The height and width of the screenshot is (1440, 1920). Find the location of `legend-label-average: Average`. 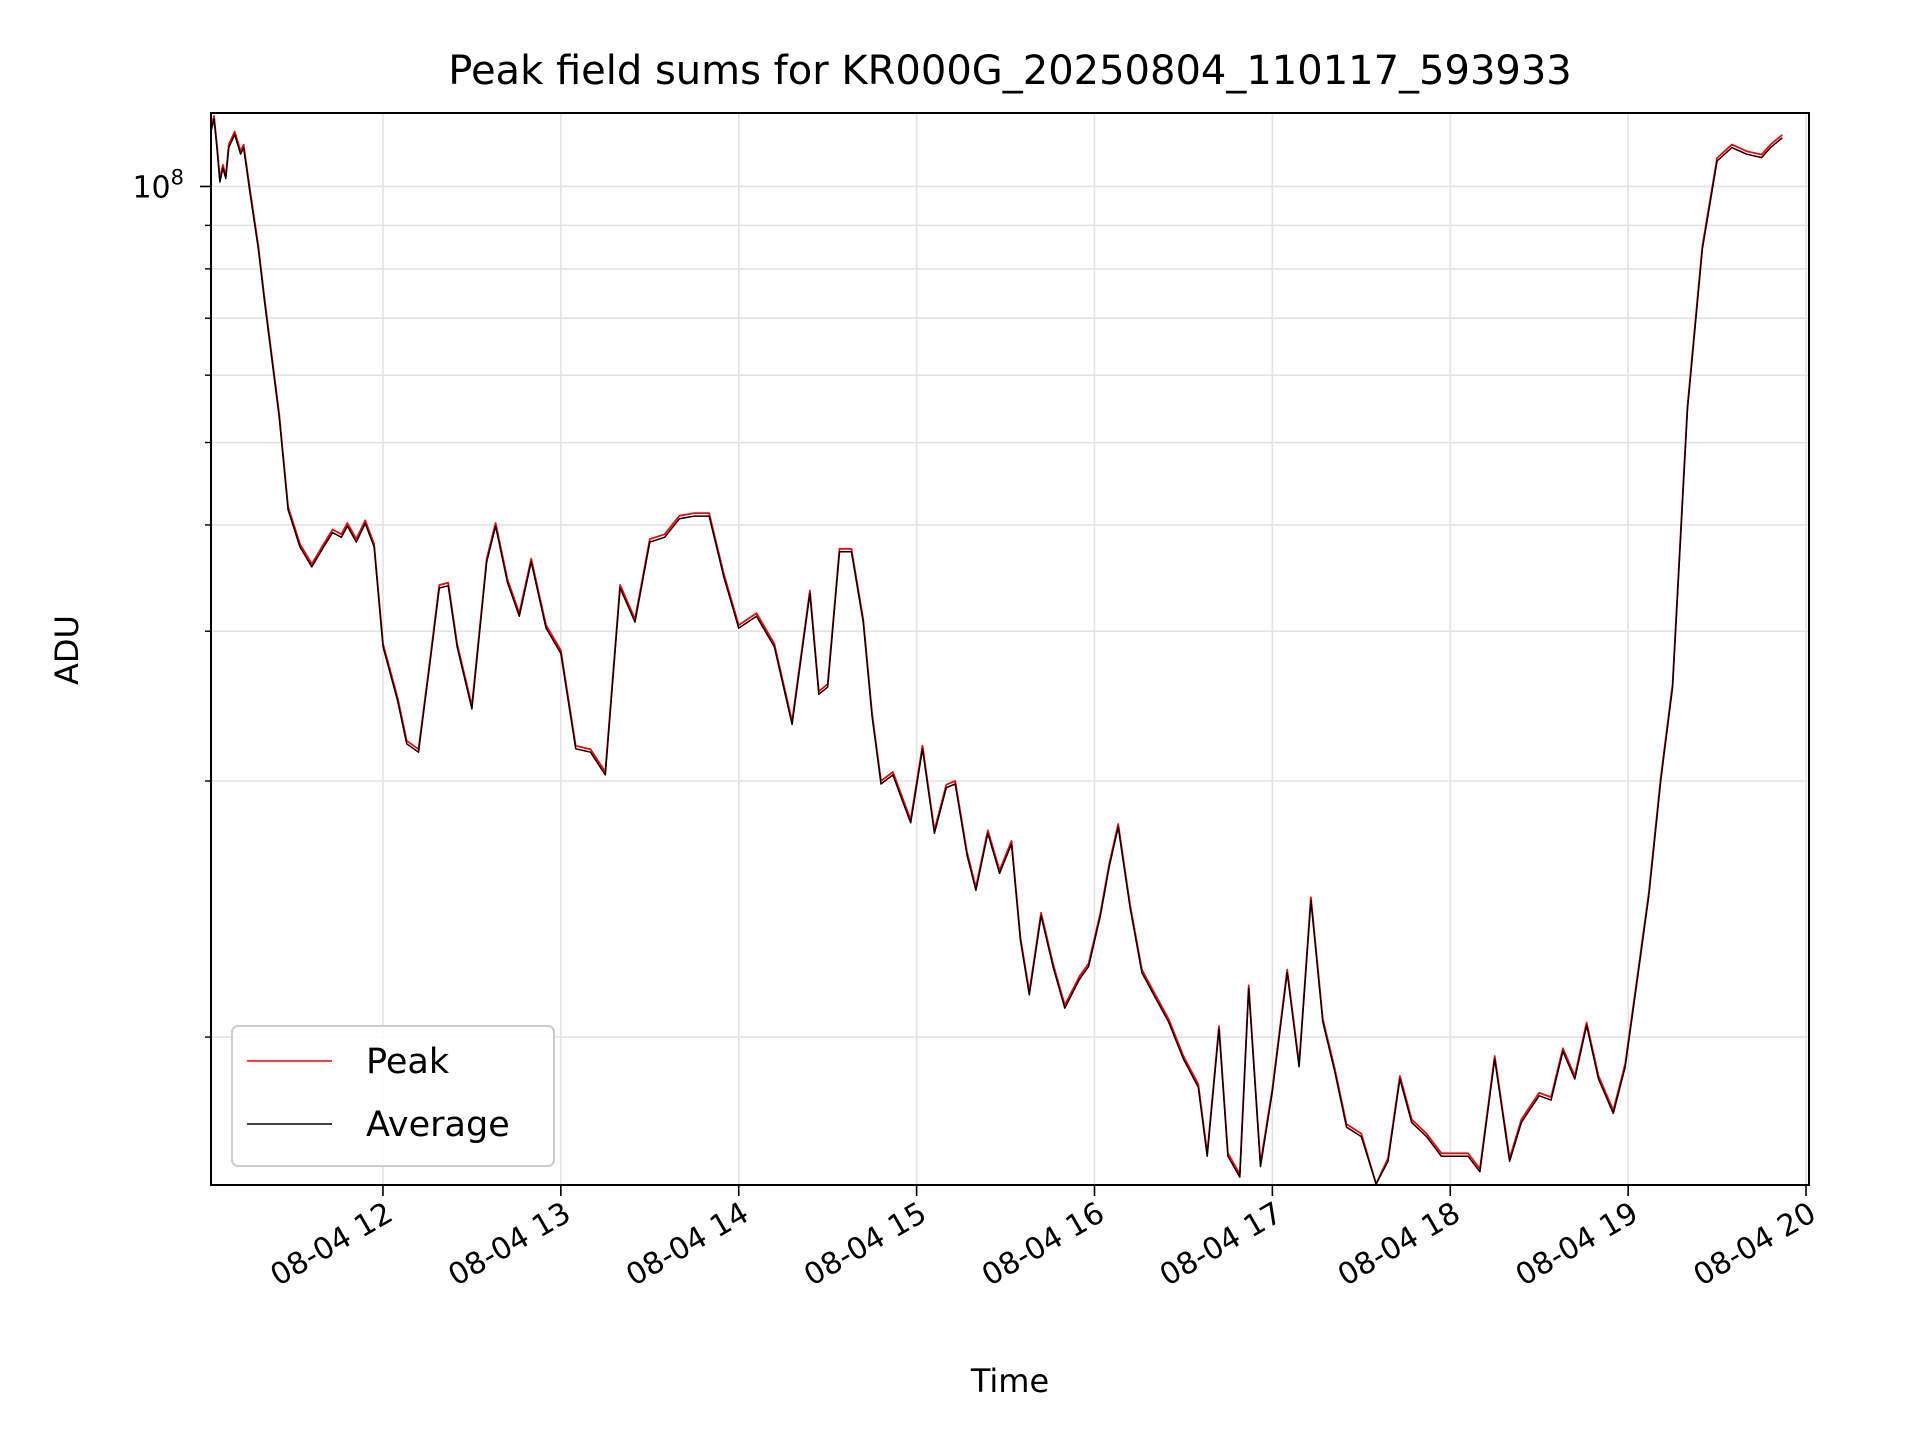

legend-label-average: Average is located at coordinates (438, 1125).